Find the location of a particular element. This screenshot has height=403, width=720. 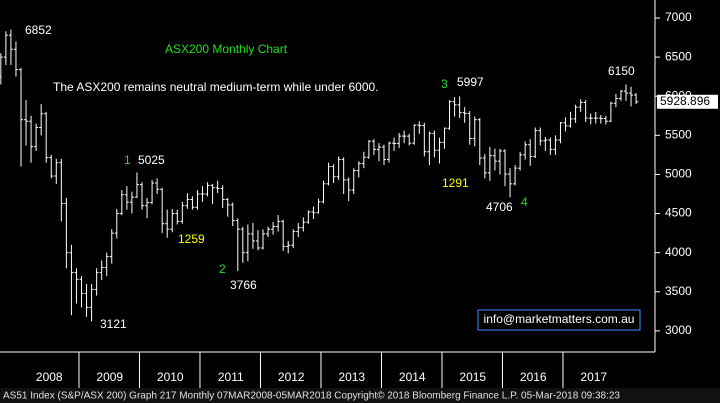

annotation: 5997 is located at coordinates (470, 82).